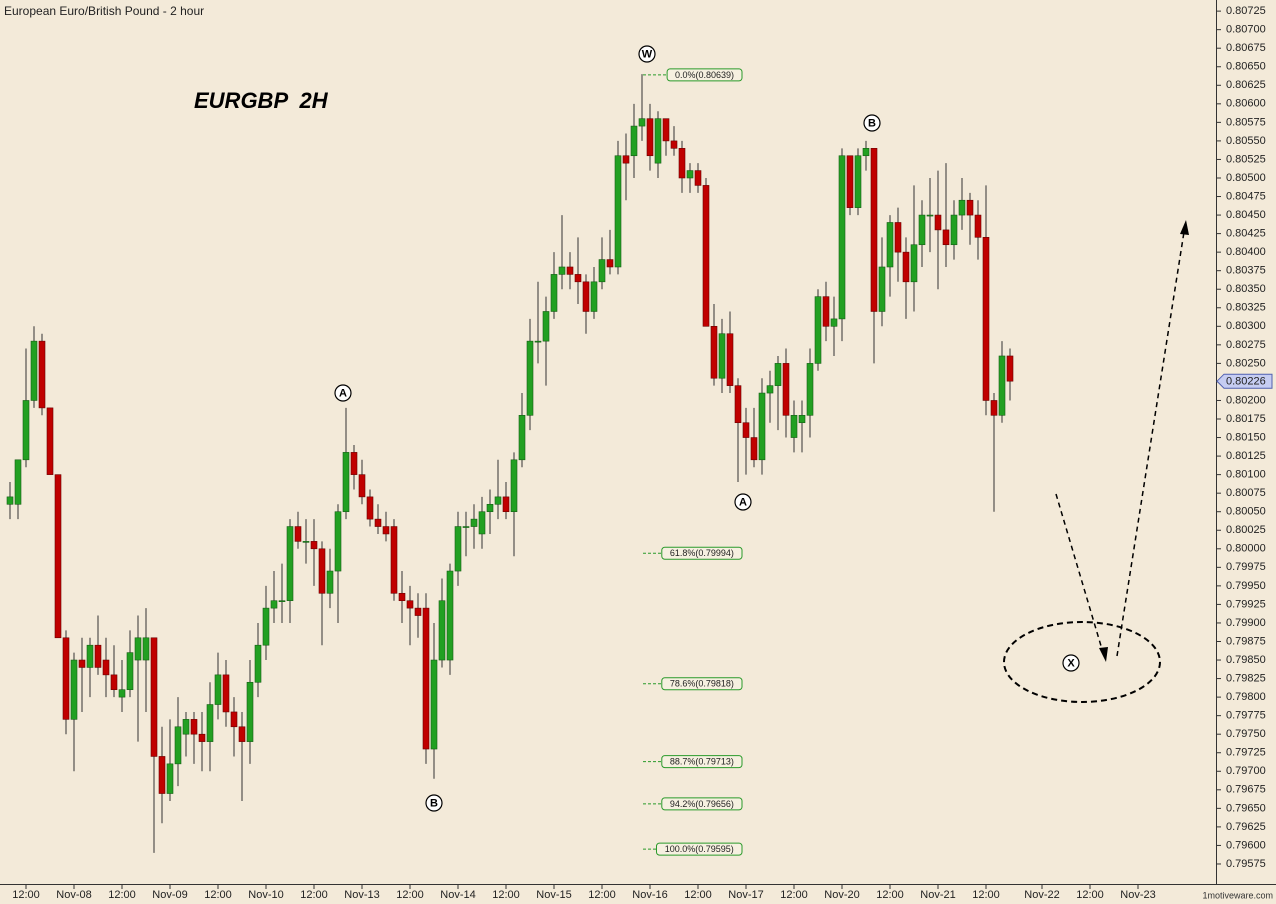  Describe the element at coordinates (745, 895) in the screenshot. I see `x-tick-label: Nov-17` at that location.